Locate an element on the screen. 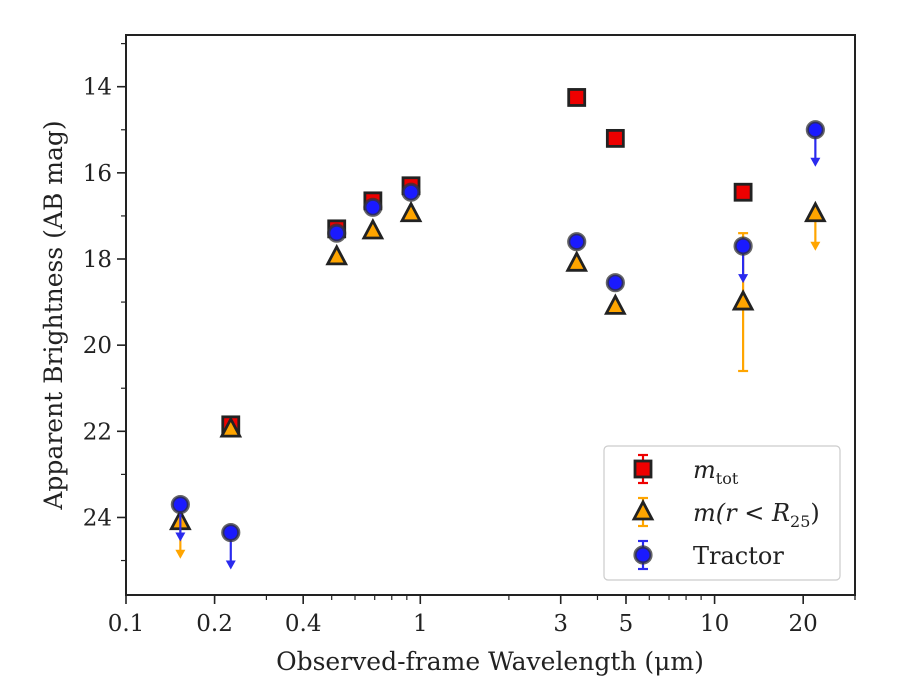 The width and height of the screenshot is (900, 700). x-tick-label: 5 is located at coordinates (626, 624).